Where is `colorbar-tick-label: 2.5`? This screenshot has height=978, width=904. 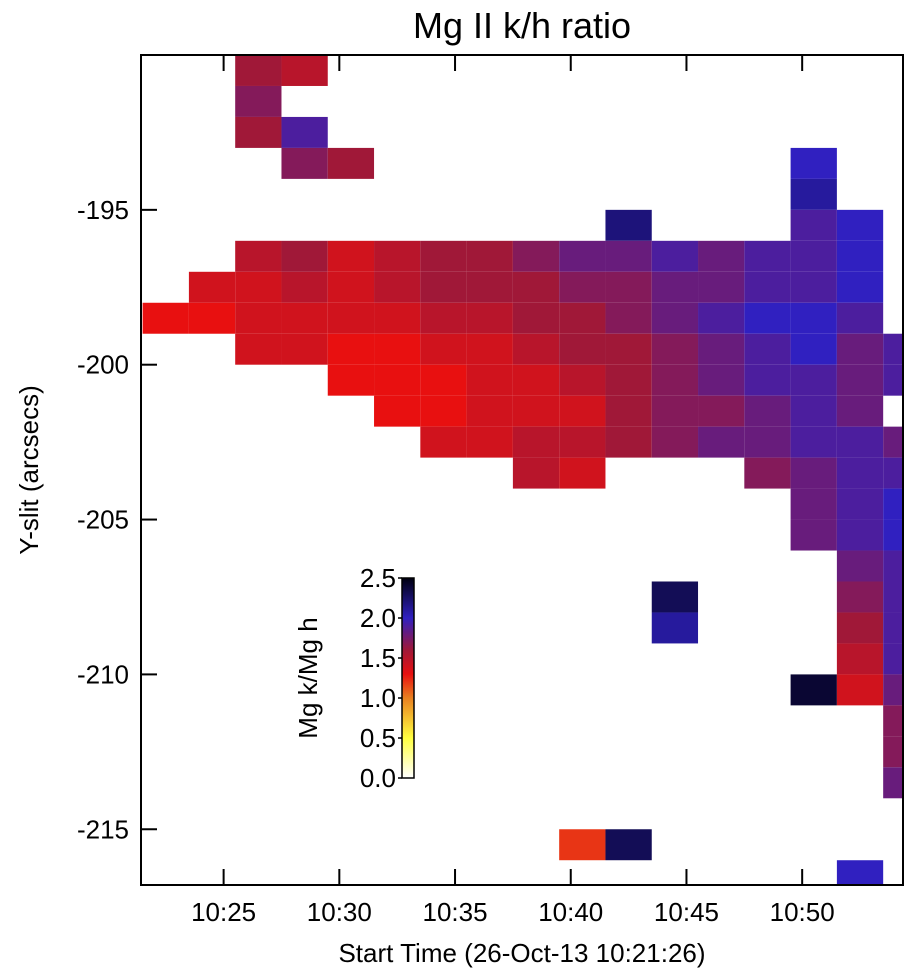
colorbar-tick-label: 2.5 is located at coordinates (378, 578).